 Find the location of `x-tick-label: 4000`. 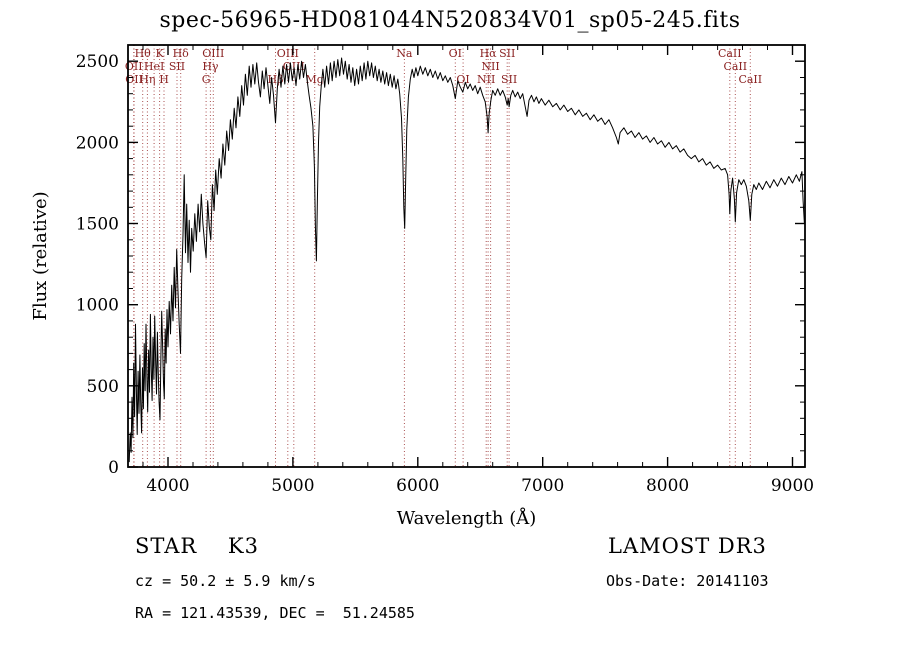

x-tick-label: 4000 is located at coordinates (167, 486).